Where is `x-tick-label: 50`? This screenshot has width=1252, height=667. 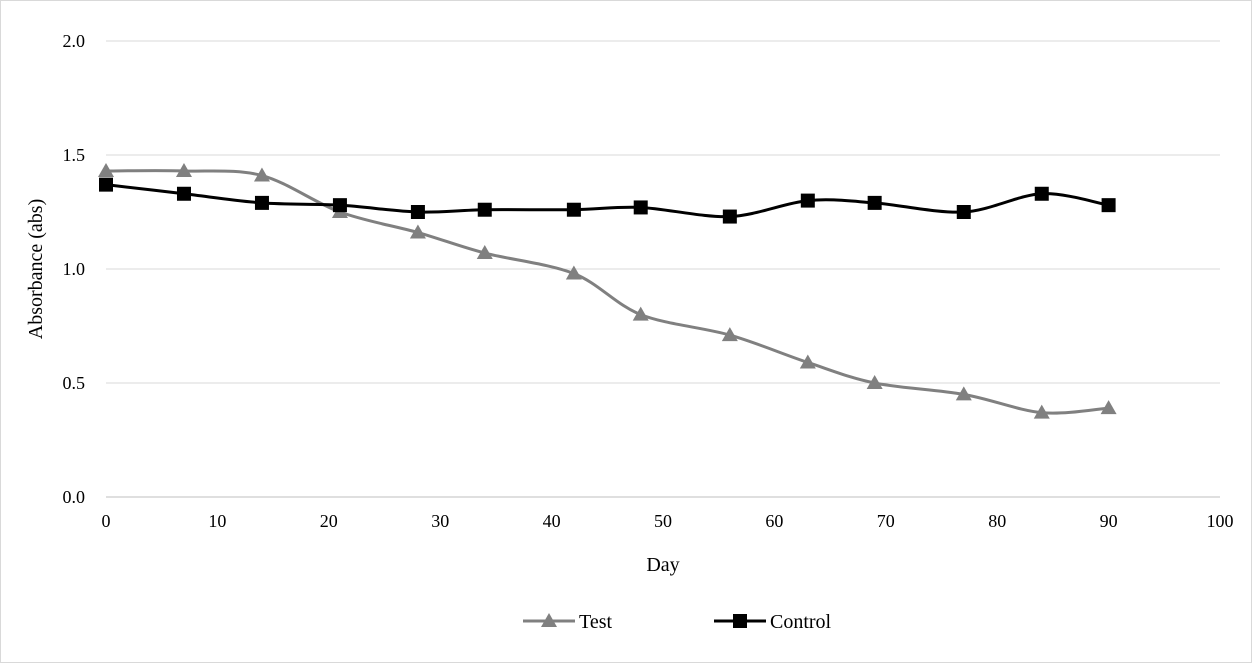
x-tick-label: 50 is located at coordinates (663, 521).